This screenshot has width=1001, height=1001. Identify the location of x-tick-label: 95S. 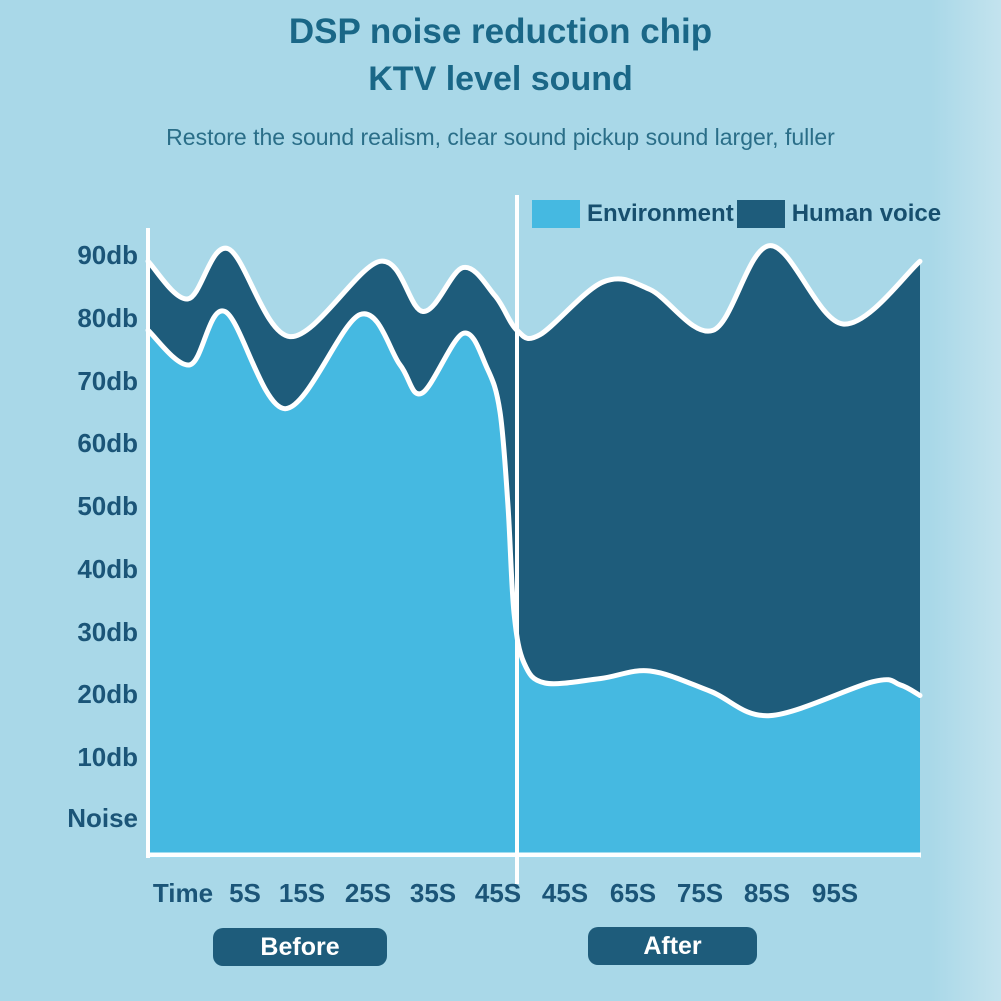
(835, 893).